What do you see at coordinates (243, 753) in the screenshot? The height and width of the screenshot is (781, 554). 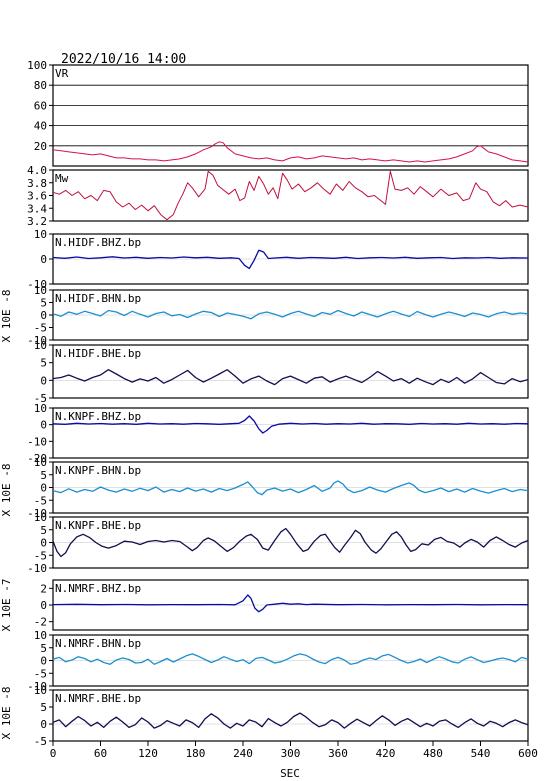 I see `x-tick-label: 240` at bounding box center [243, 753].